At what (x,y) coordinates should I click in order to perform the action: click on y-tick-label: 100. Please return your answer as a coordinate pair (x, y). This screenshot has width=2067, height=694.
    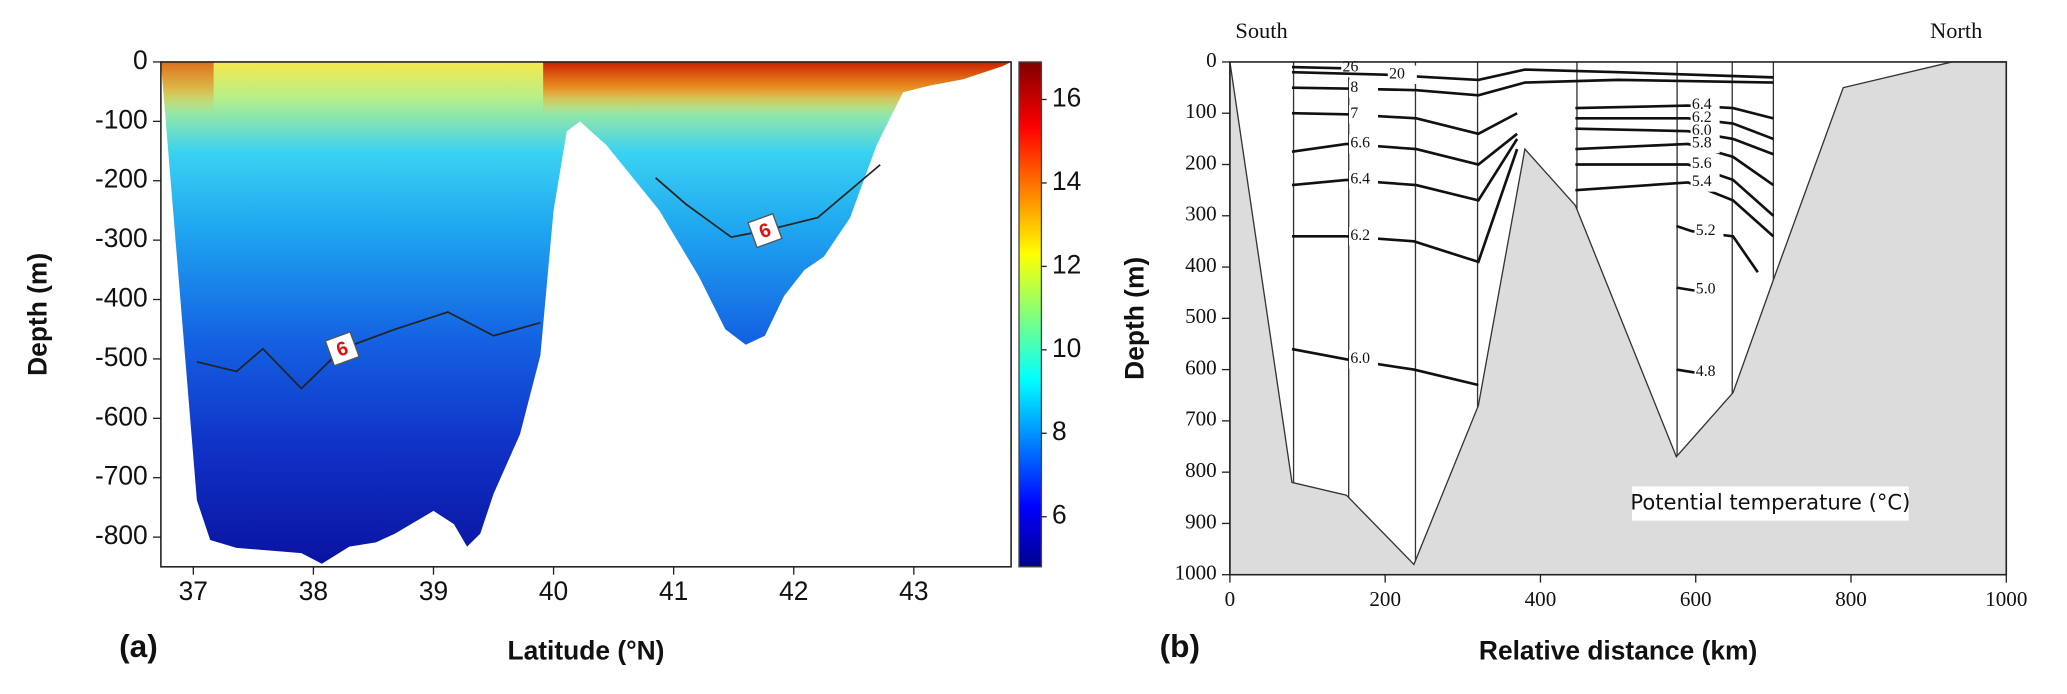
    Looking at the image, I should click on (1201, 111).